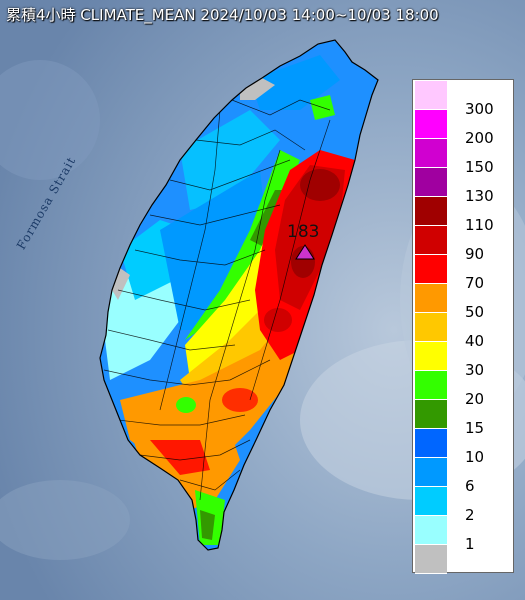 The height and width of the screenshot is (600, 525). Describe the element at coordinates (463, 157) in the screenshot. I see `legend-item: 150` at that location.